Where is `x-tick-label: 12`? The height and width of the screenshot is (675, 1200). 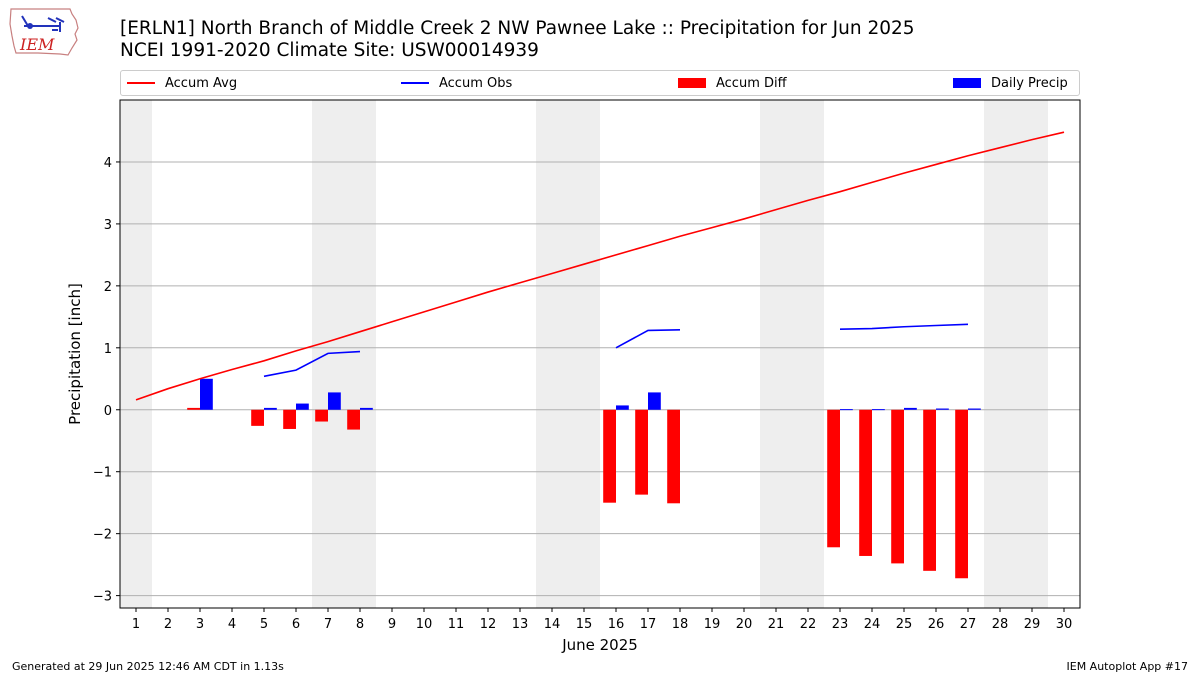
x-tick-label: 12 is located at coordinates (488, 624).